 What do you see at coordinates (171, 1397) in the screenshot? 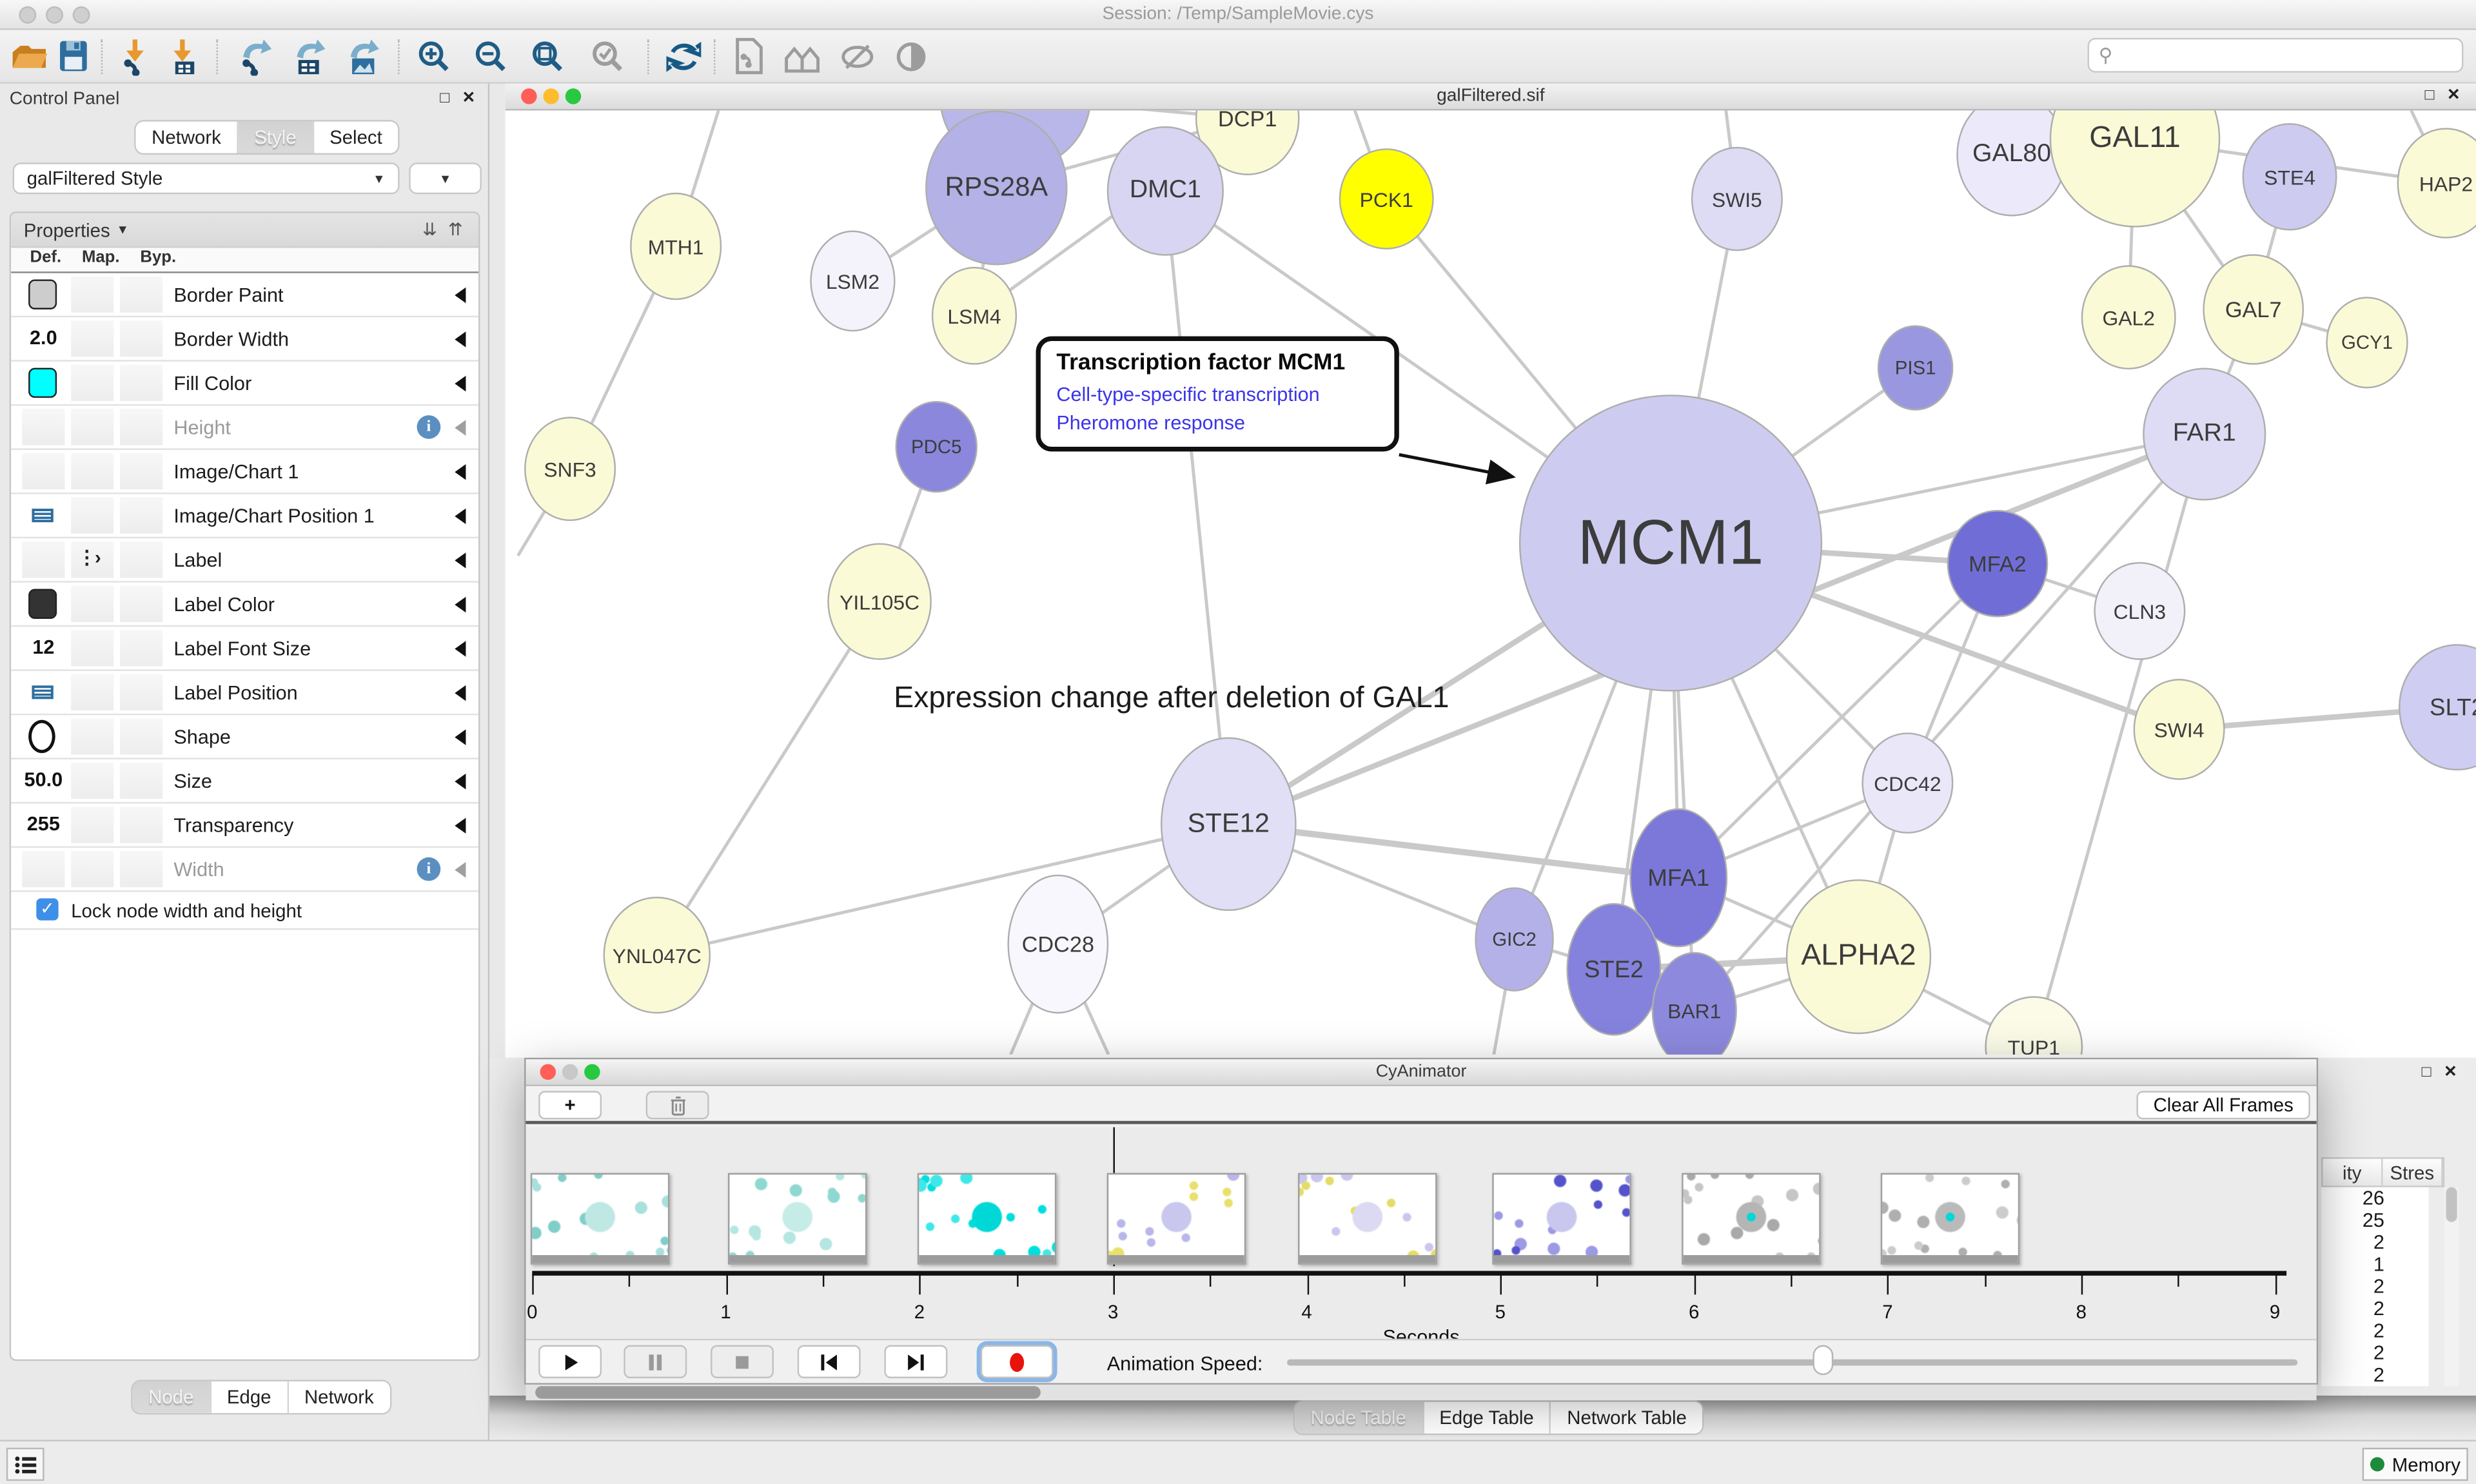
I see `tab-node: Node` at bounding box center [171, 1397].